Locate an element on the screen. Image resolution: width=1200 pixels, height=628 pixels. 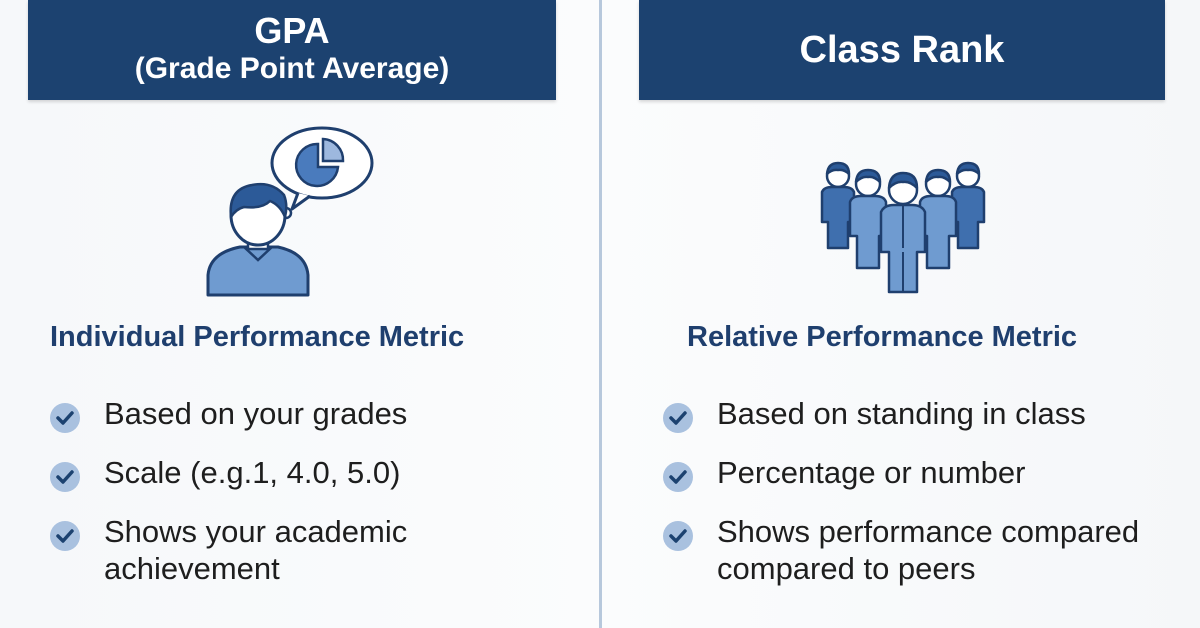
class-rank-header: Class Rank is located at coordinates (902, 50).